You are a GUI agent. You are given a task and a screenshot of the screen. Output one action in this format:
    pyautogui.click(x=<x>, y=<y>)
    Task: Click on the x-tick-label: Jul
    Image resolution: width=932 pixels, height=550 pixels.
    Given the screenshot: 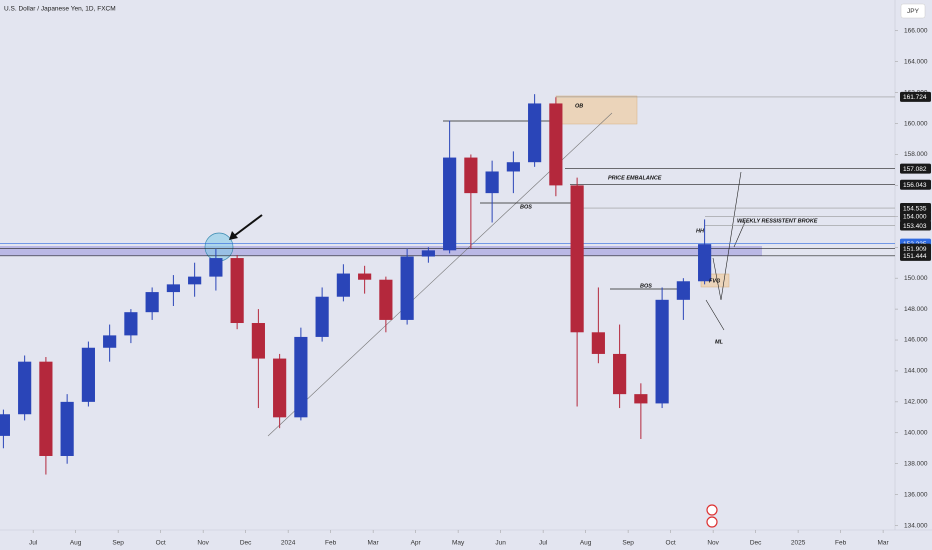 What is the action you would take?
    pyautogui.click(x=33, y=543)
    